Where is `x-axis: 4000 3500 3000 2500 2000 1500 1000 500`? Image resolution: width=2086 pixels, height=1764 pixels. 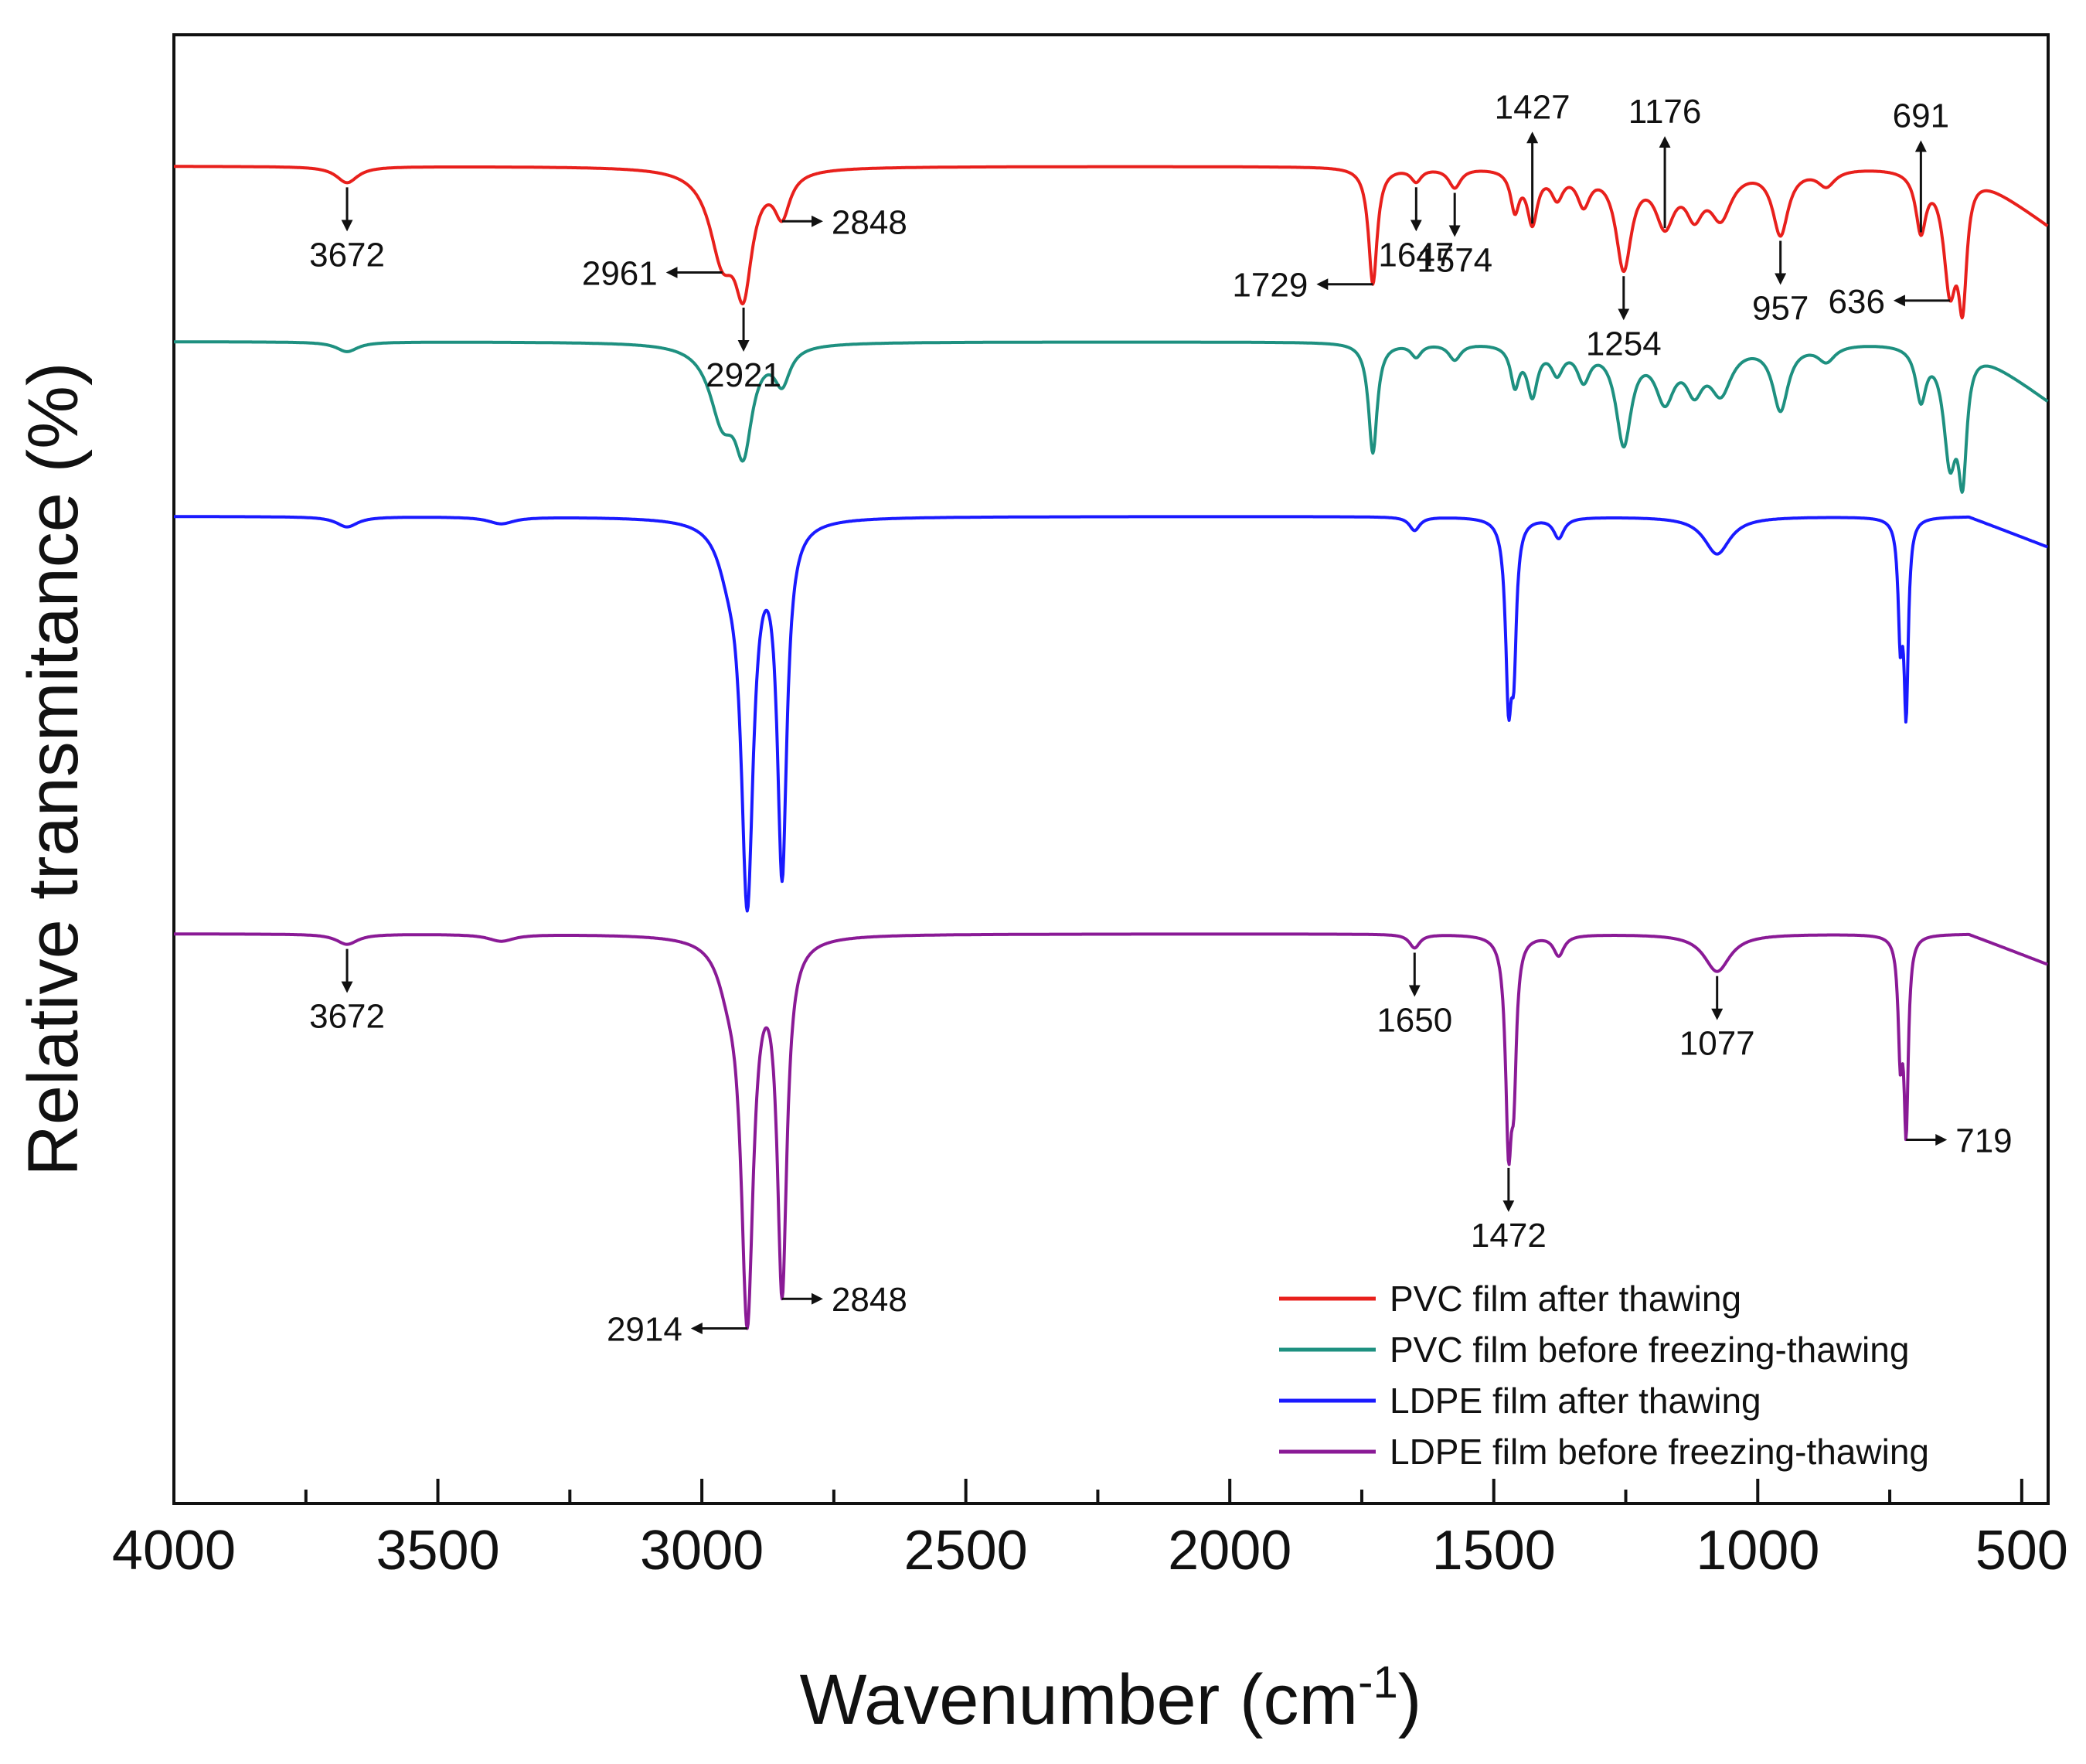 x-axis: 4000 3500 3000 2500 2000 1500 1000 500 is located at coordinates (1090, 1530).